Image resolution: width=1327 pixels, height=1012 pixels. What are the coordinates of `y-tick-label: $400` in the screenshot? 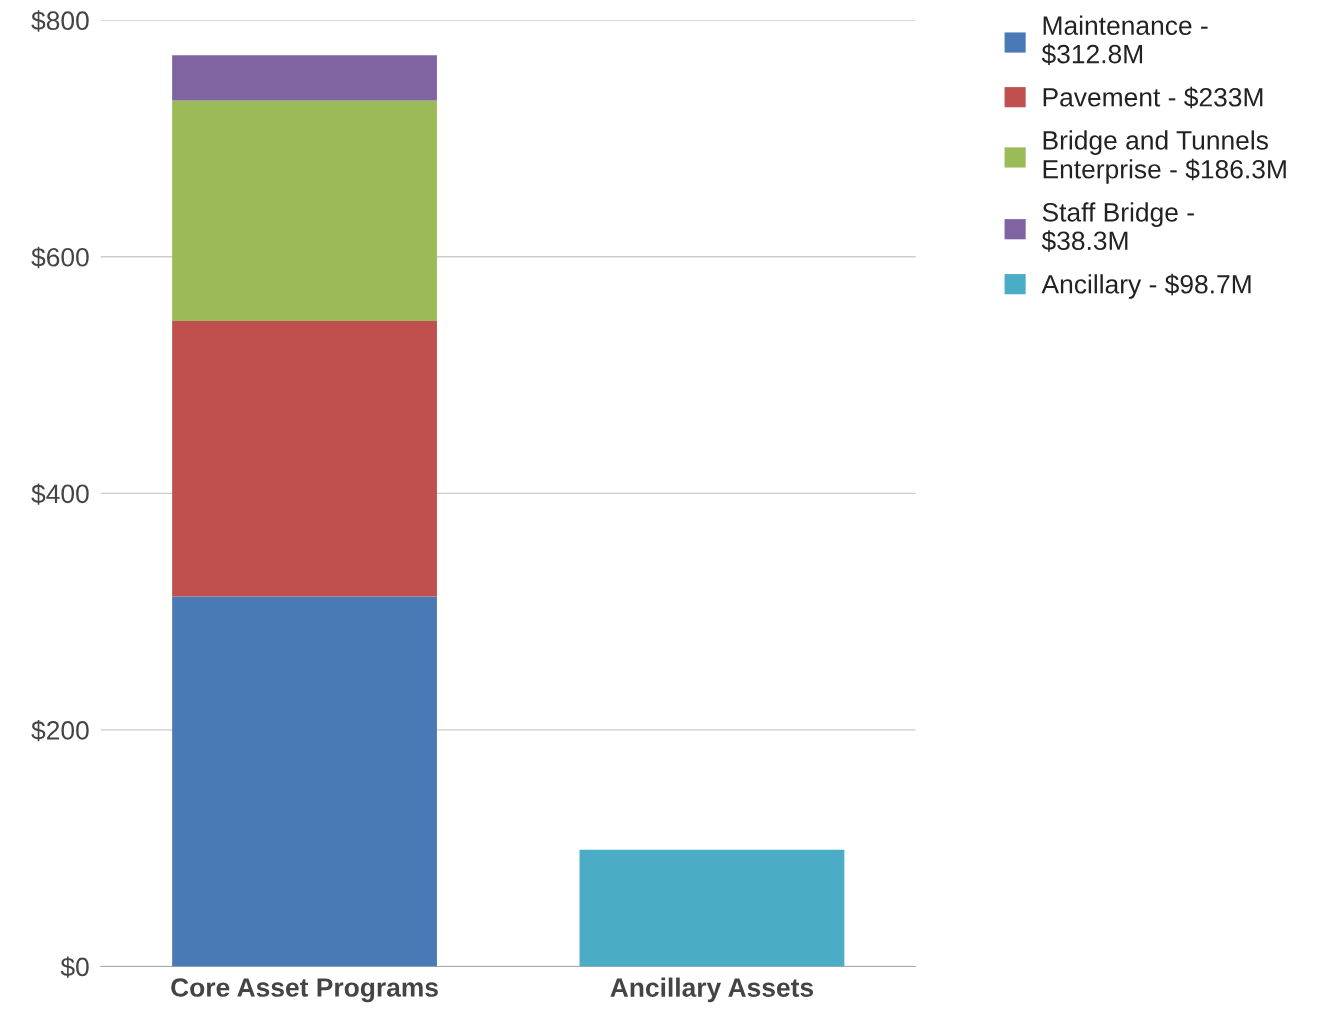 It's located at (60, 494).